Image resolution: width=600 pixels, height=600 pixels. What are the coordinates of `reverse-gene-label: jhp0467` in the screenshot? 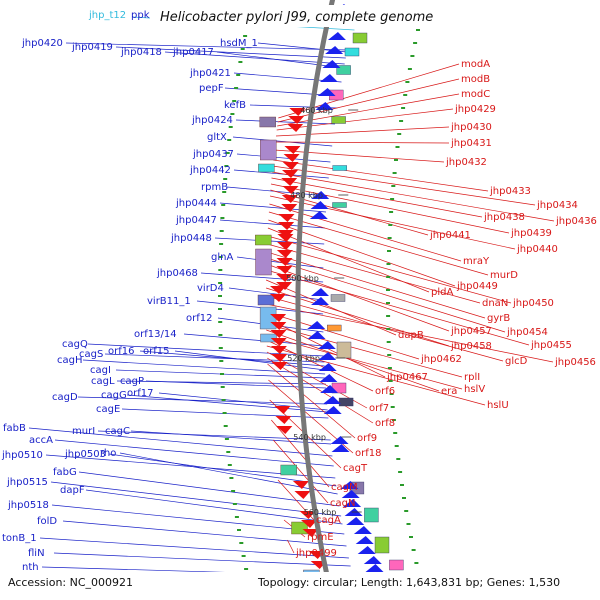 It's located at (407, 377).